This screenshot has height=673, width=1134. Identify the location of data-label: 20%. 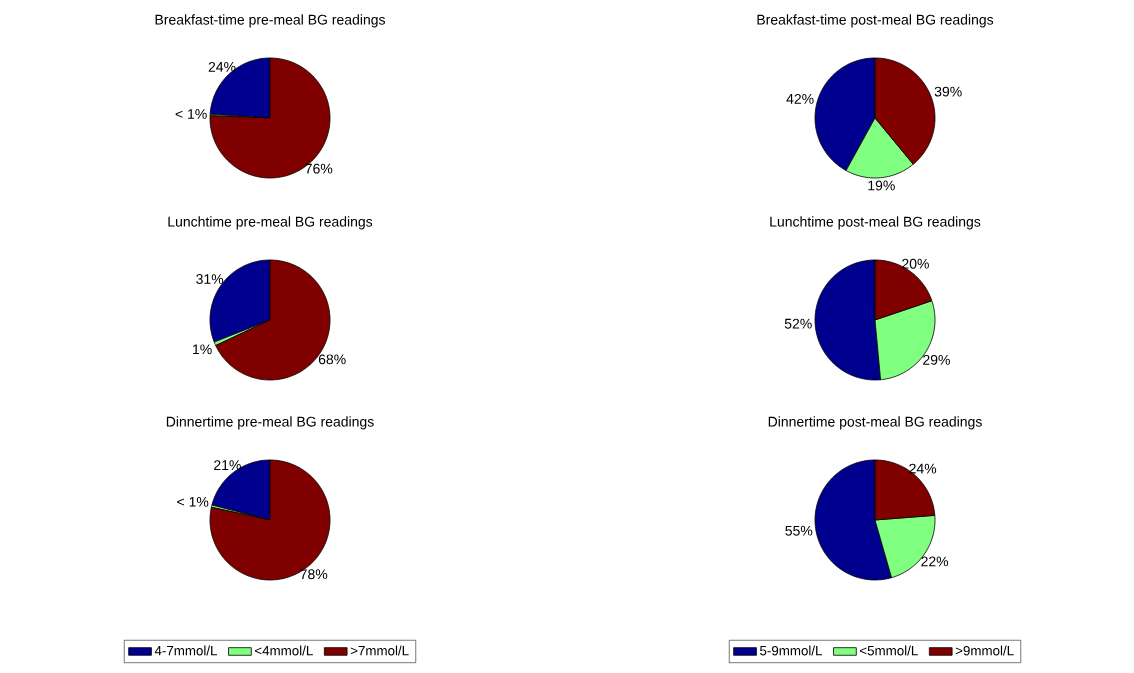
(915, 263).